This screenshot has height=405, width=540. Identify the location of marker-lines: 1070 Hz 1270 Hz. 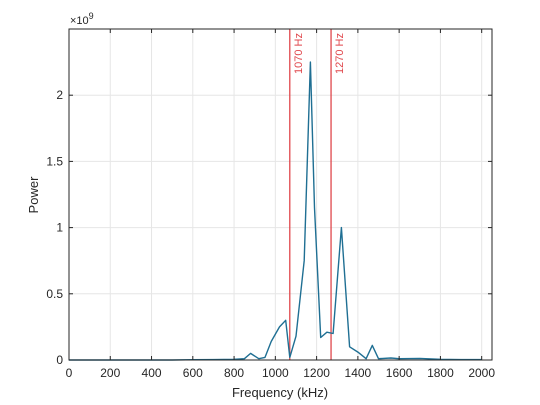
(317, 194).